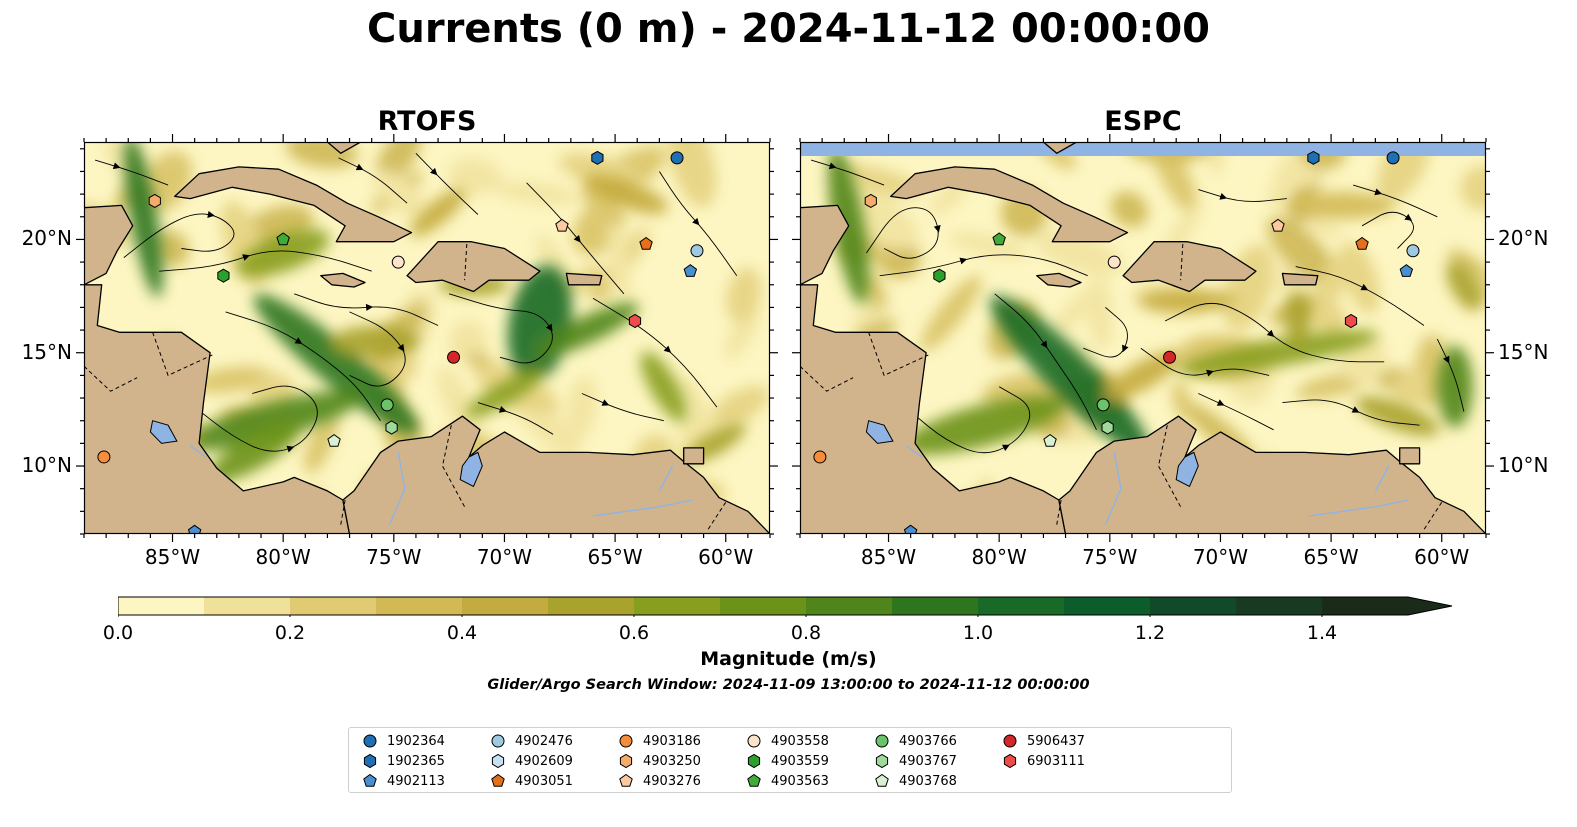  Describe the element at coordinates (1056, 741) in the screenshot. I see `legend-label: 5906437` at that location.